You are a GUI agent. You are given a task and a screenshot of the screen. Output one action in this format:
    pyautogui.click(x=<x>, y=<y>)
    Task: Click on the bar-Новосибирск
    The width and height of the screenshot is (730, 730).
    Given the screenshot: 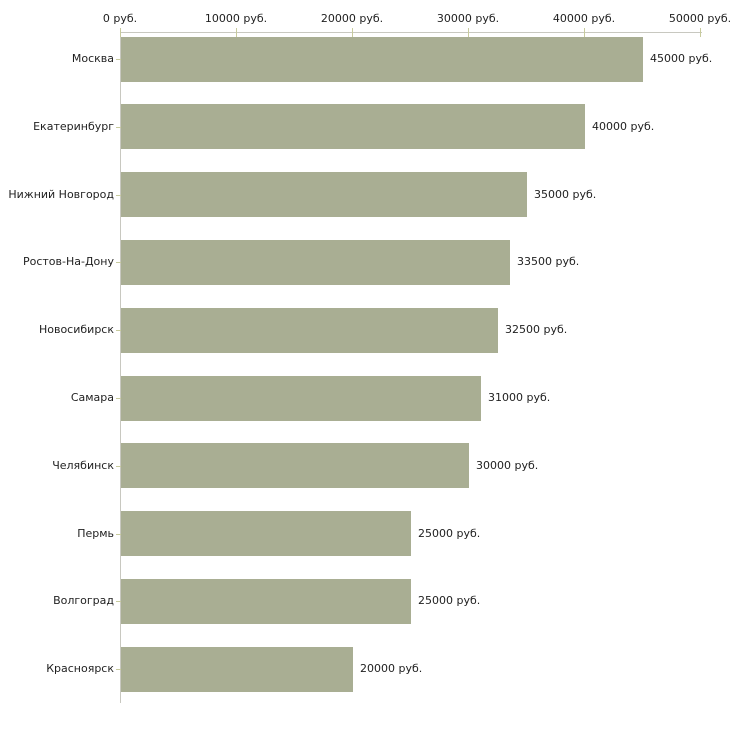 What is the action you would take?
    pyautogui.click(x=309, y=330)
    